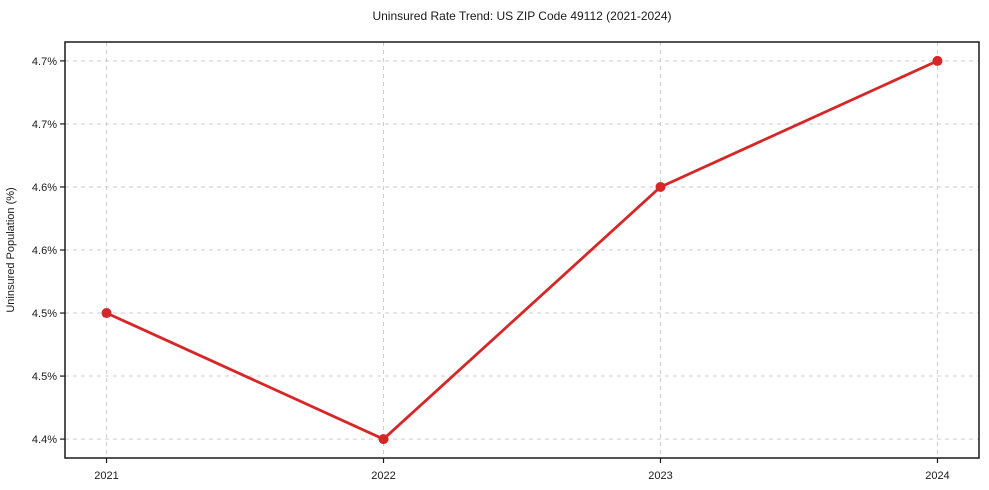  What do you see at coordinates (44, 440) in the screenshot?
I see `y-tick-label: 4.4%` at bounding box center [44, 440].